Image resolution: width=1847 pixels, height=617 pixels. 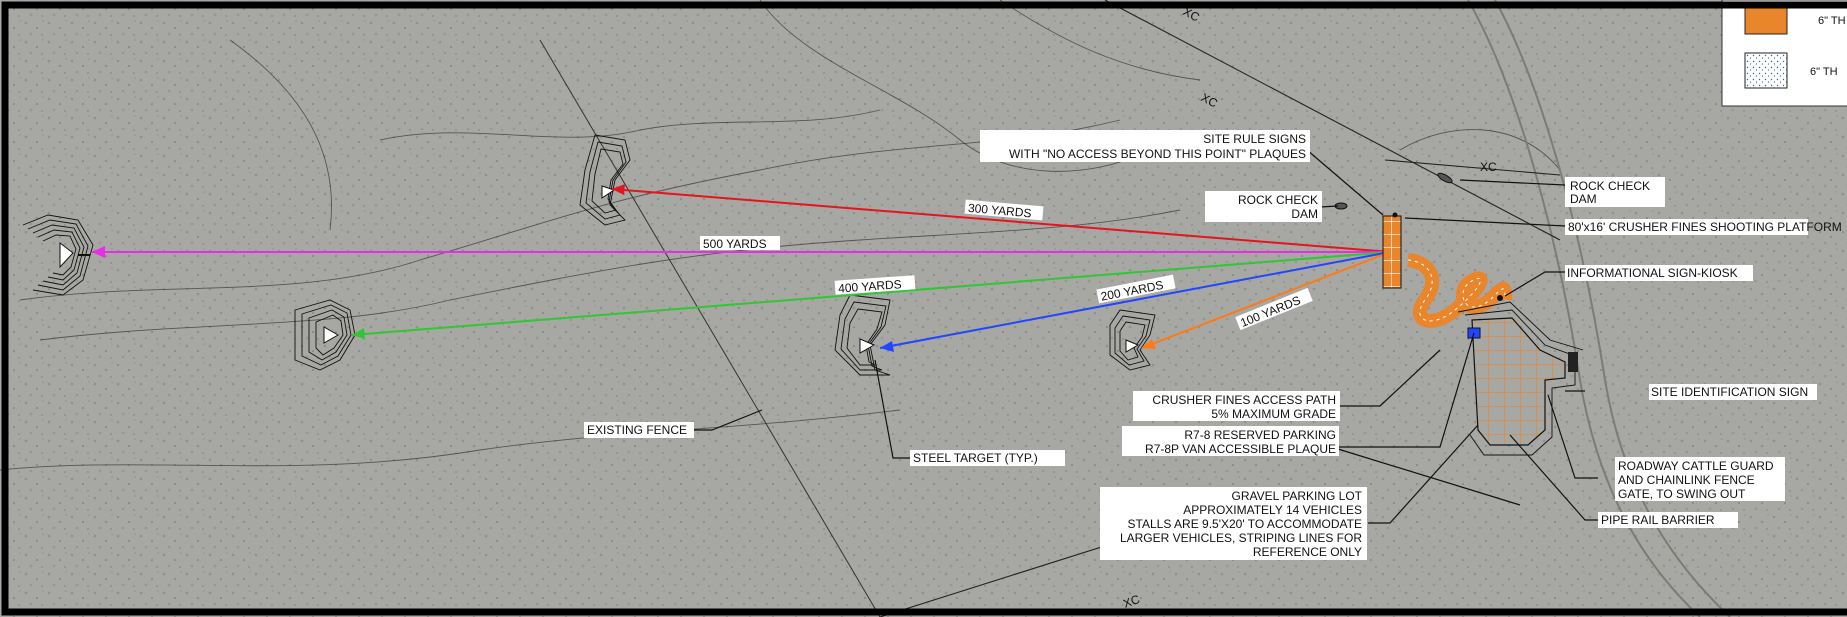 I want to click on rock-check-dam-right-label-1: ROCK CHECK, so click(x=1610, y=186).